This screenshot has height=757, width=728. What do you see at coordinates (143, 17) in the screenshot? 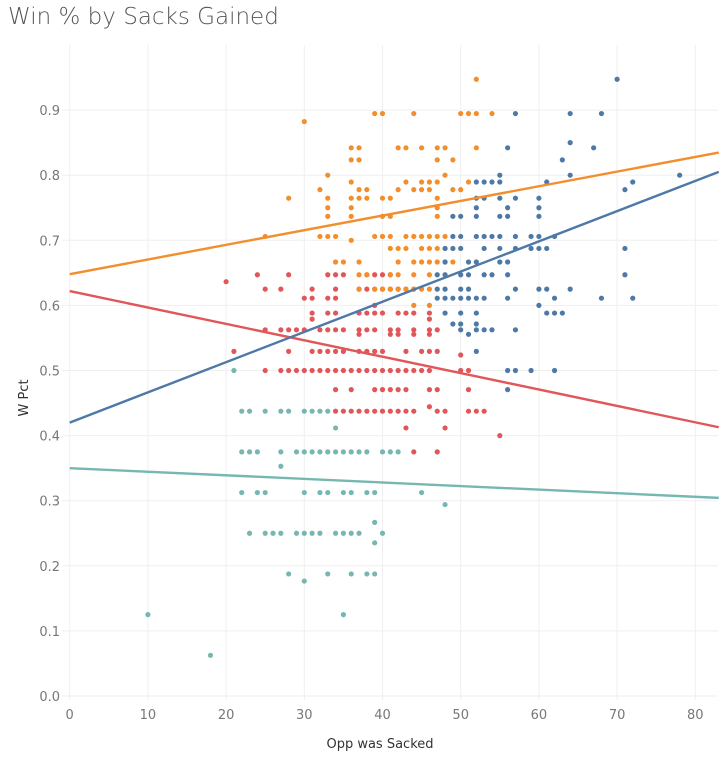
I see `chart-title: Win % by Sacks Gained` at bounding box center [143, 17].